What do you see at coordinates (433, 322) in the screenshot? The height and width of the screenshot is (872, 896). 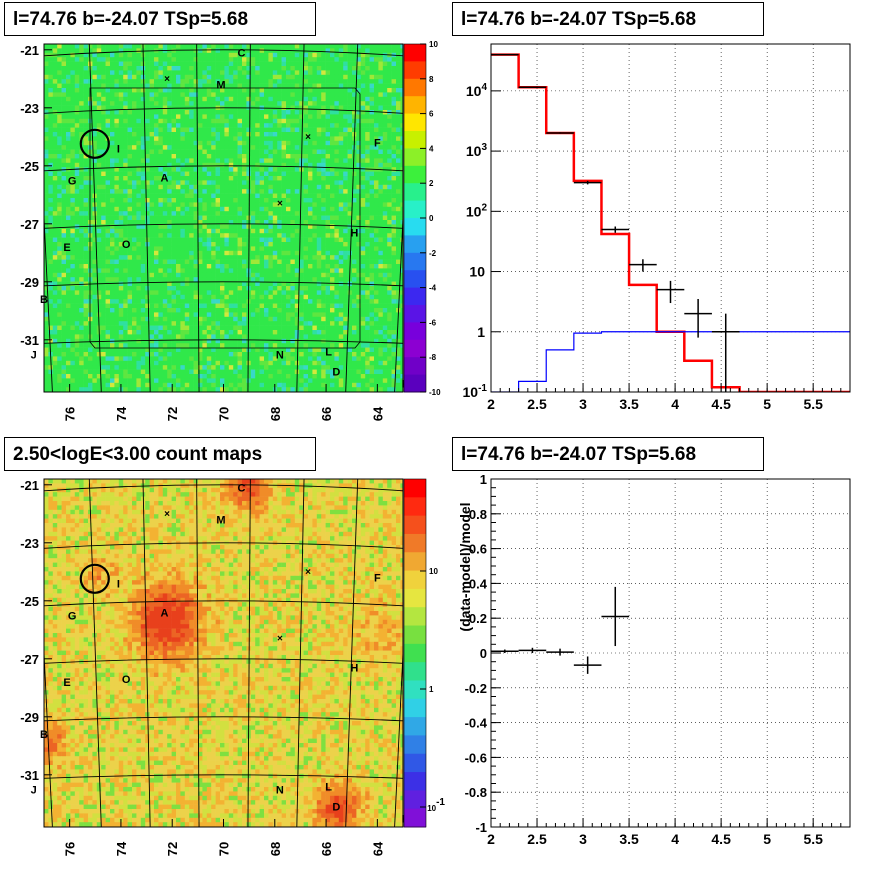 I see `colorbar-tick-label: -6` at bounding box center [433, 322].